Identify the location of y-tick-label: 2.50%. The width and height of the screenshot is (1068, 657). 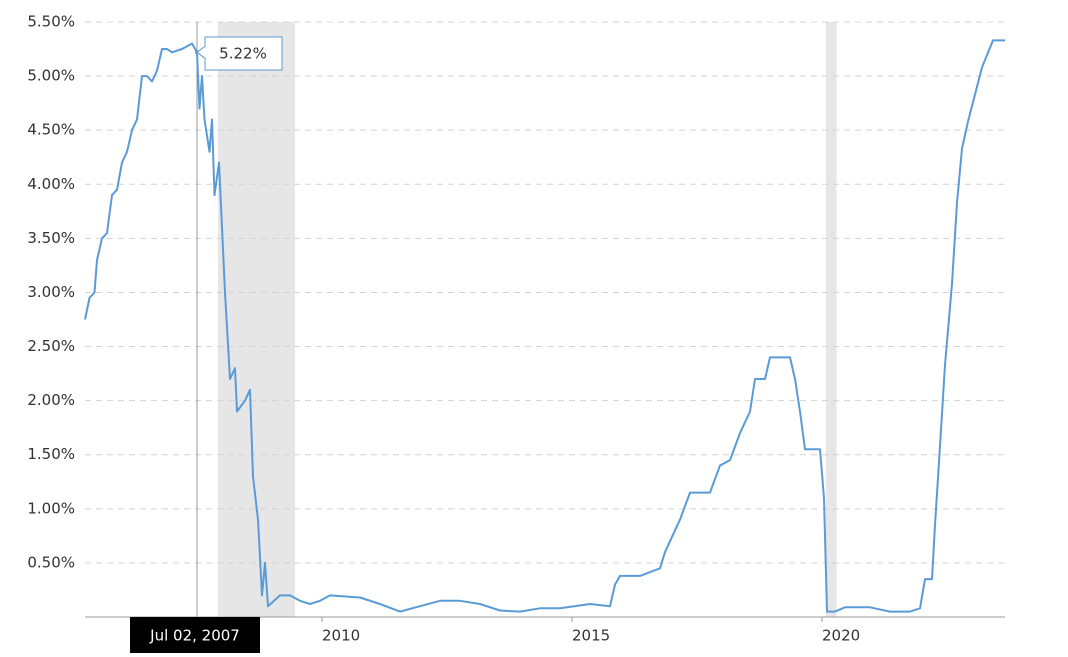
(51, 346).